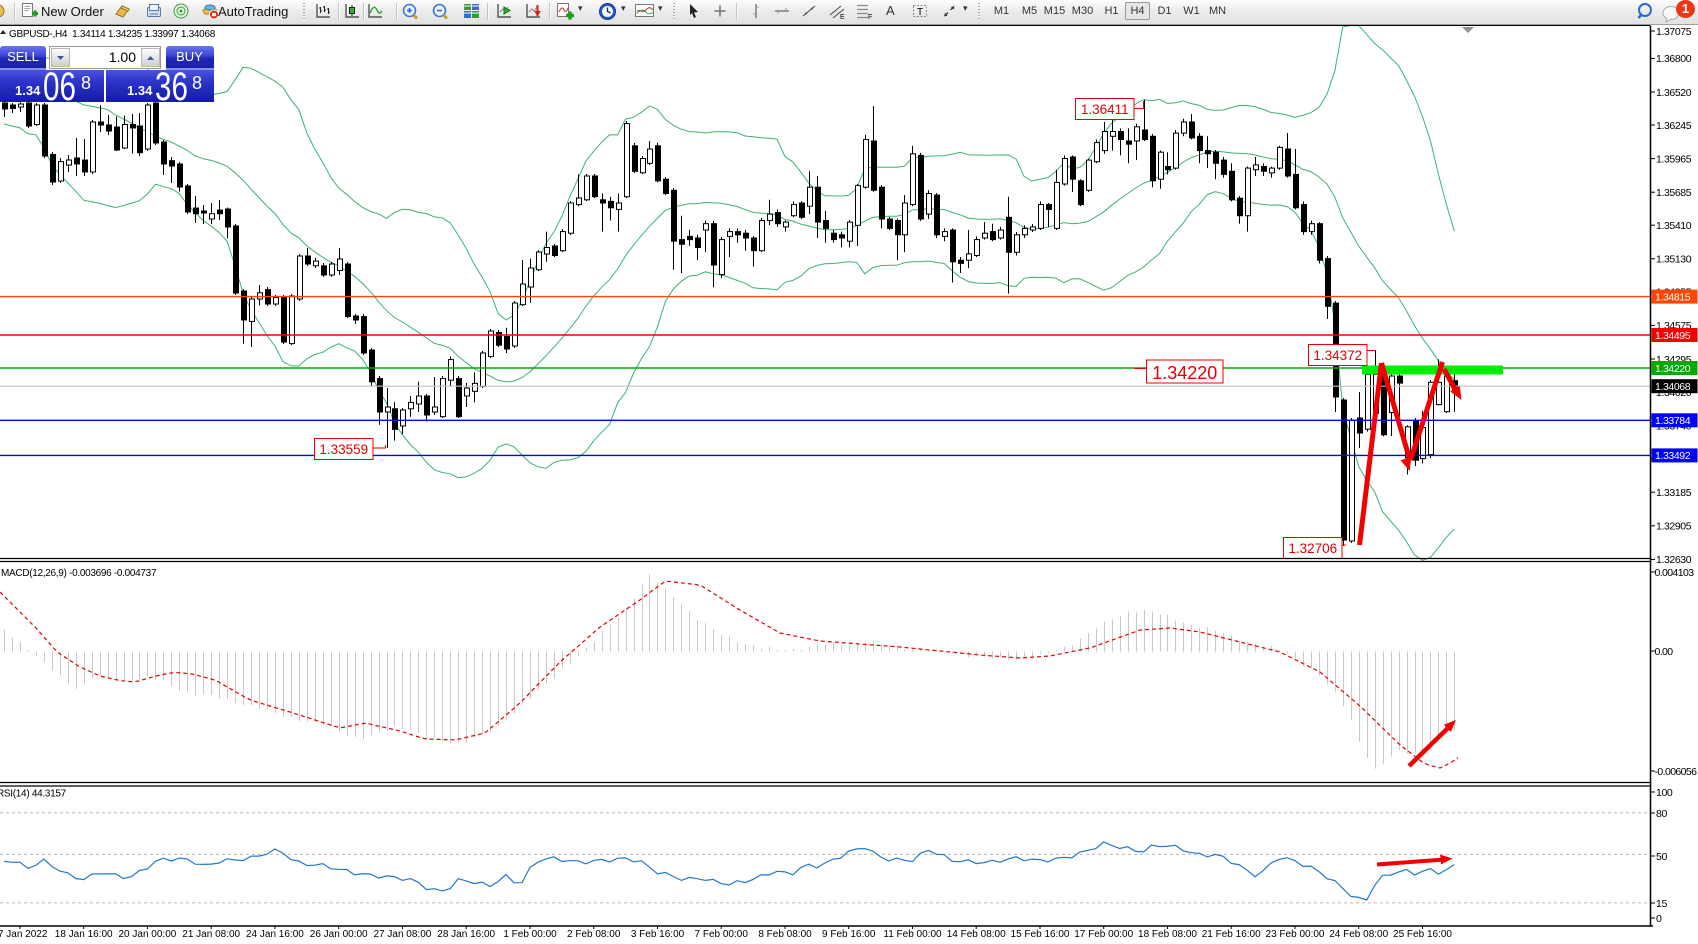  I want to click on svg-text: RSI(14) 44.3157, so click(33, 794).